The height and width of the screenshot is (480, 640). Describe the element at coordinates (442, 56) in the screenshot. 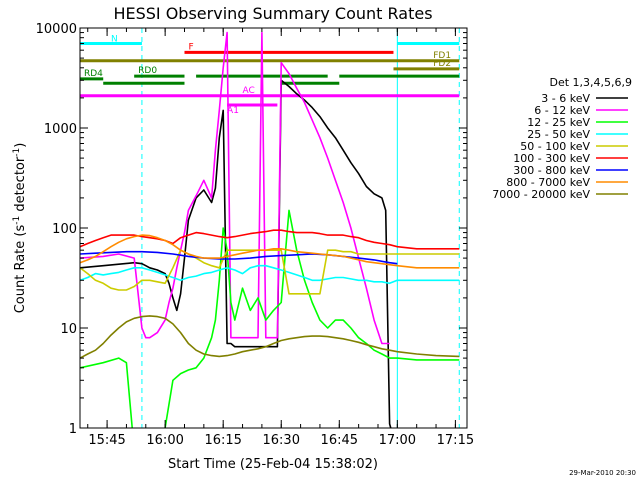

I see `flag-label: FD1` at that location.